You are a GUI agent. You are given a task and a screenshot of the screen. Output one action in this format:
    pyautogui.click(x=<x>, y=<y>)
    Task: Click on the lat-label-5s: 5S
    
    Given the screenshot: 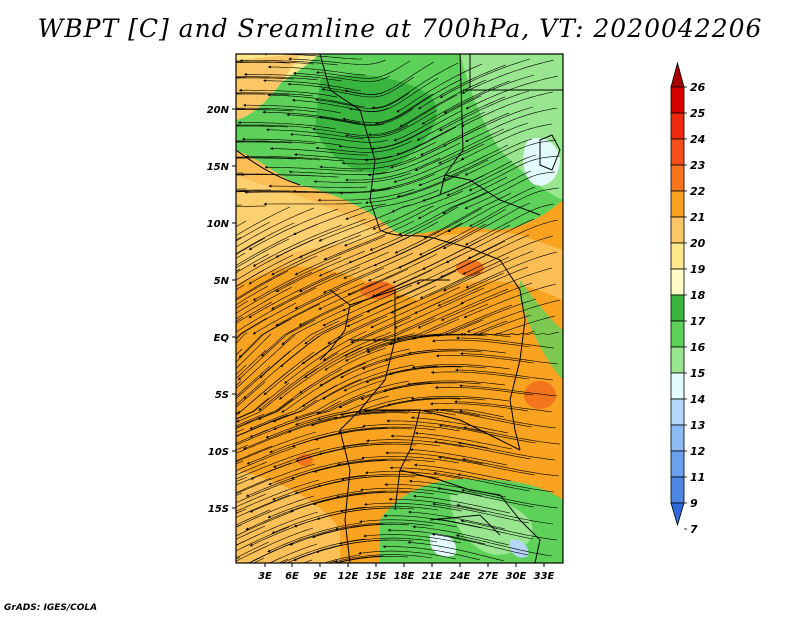 What is the action you would take?
    pyautogui.click(x=222, y=395)
    